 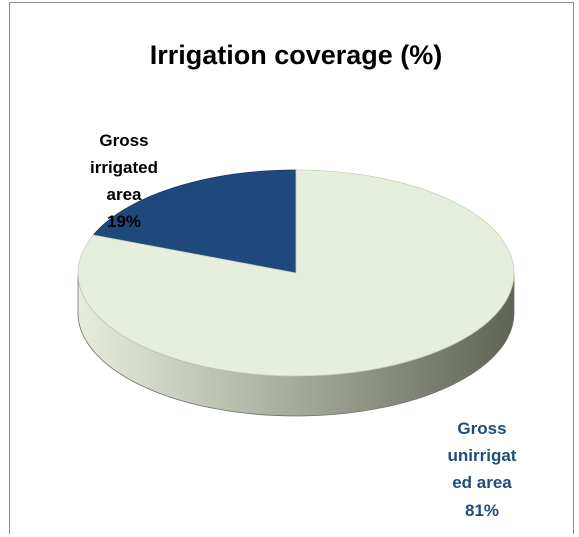 I want to click on data-label-value: 81%, so click(x=482, y=510).